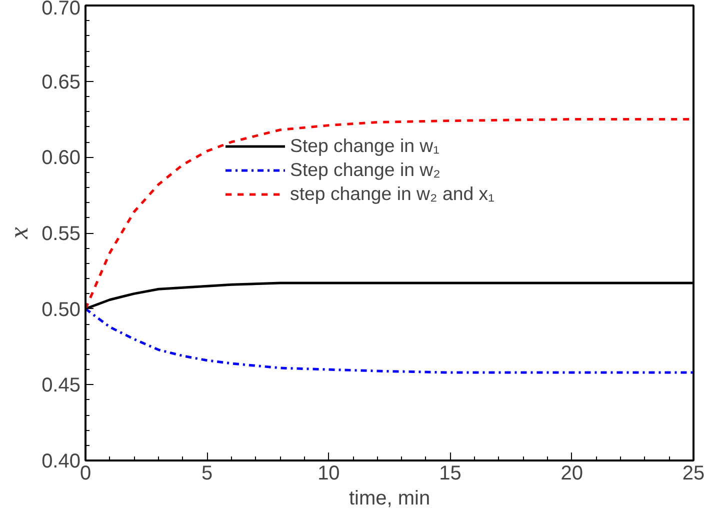 The width and height of the screenshot is (713, 512). I want to click on x-tick-label: 0, so click(86, 473).